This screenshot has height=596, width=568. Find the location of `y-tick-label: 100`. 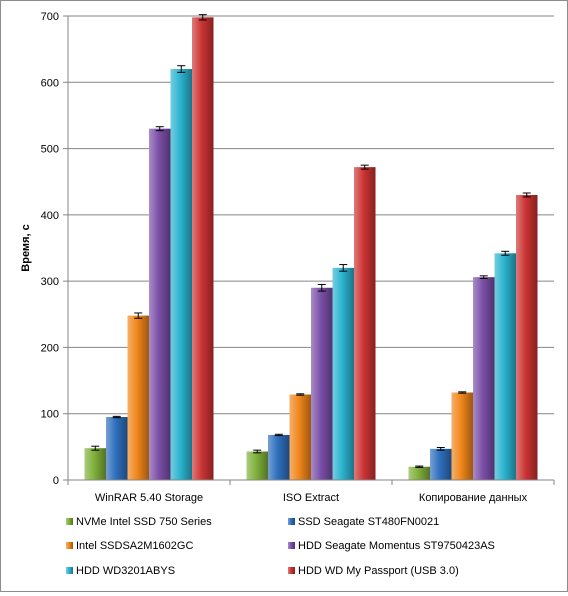

y-tick-label: 100 is located at coordinates (50, 415).